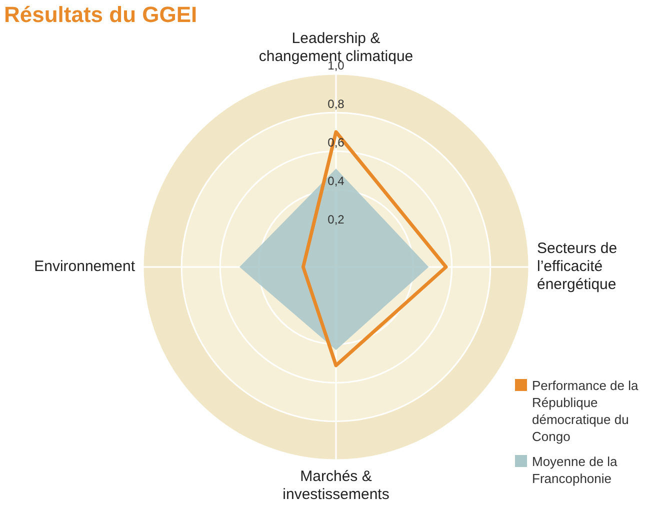  Describe the element at coordinates (85, 267) in the screenshot. I see `spoke-label: Environnement` at that location.